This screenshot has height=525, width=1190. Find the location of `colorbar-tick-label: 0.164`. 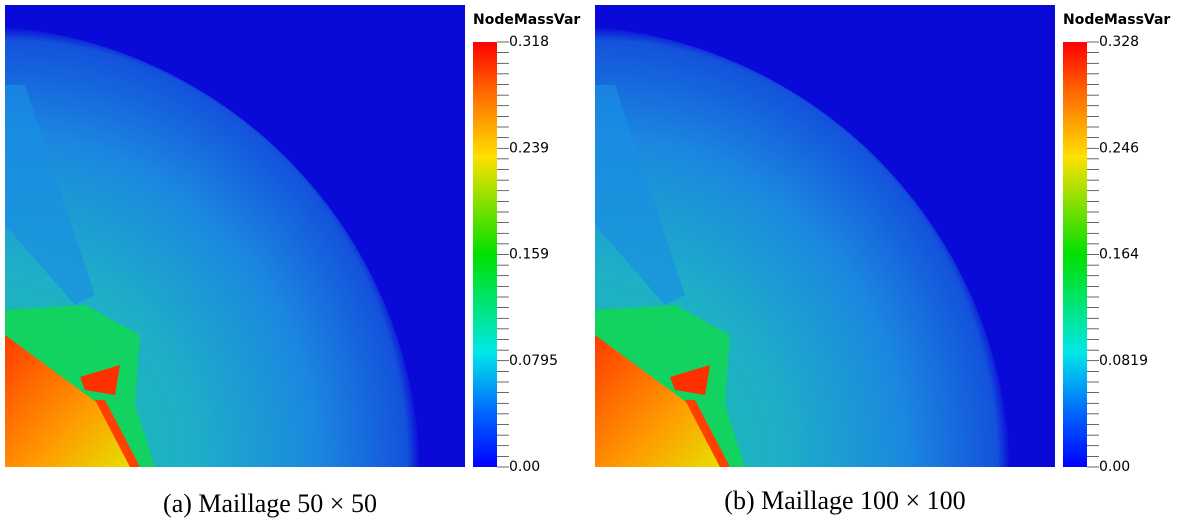

colorbar-tick-label: 0.164 is located at coordinates (1119, 255).